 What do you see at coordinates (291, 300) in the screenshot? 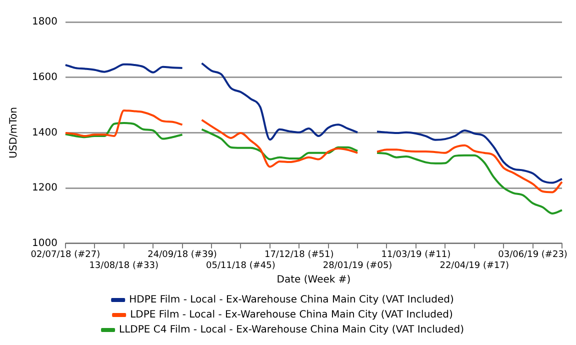
I see `legend-label: HDPE Film - Local - Ex-Warehouse China Main City (VAT Included)` at bounding box center [291, 300].